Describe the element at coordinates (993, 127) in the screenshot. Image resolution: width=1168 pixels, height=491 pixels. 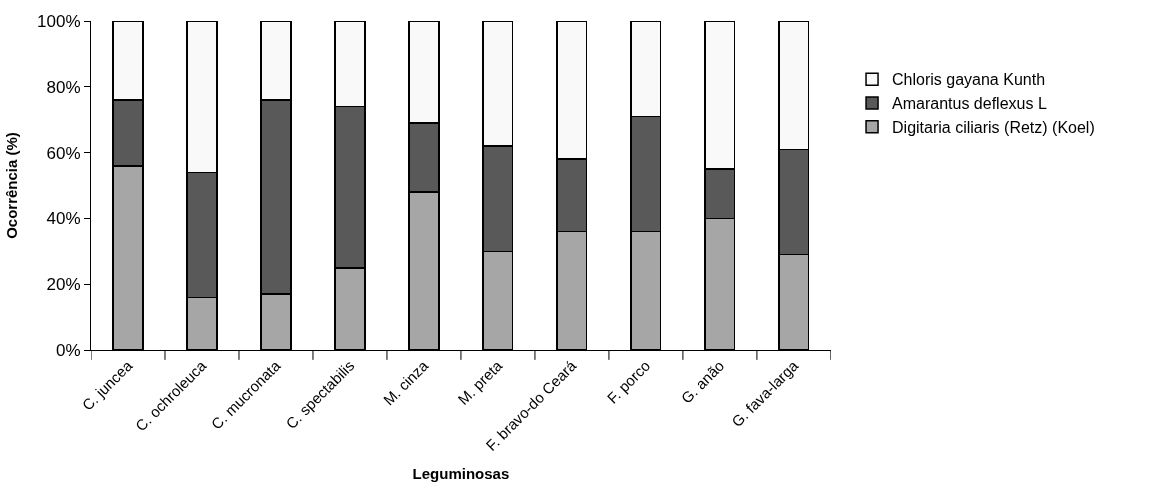
I see `legend-label: Digitaria ciliaris (Retz) (Koel)` at that location.